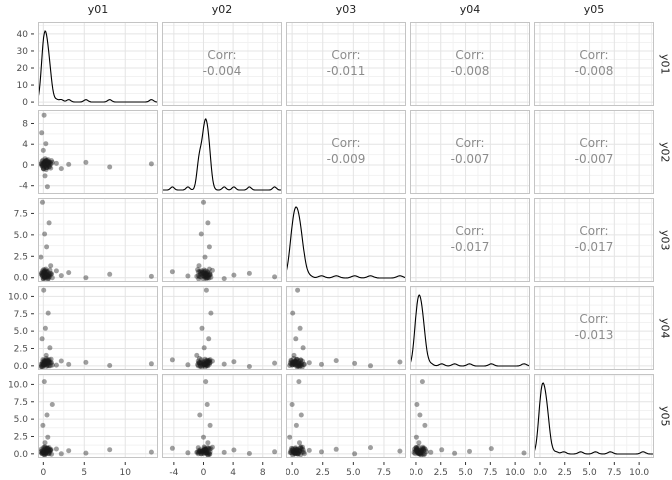 The width and height of the screenshot is (672, 480). What do you see at coordinates (346, 159) in the screenshot?
I see `corr-value: -0.009` at bounding box center [346, 159].